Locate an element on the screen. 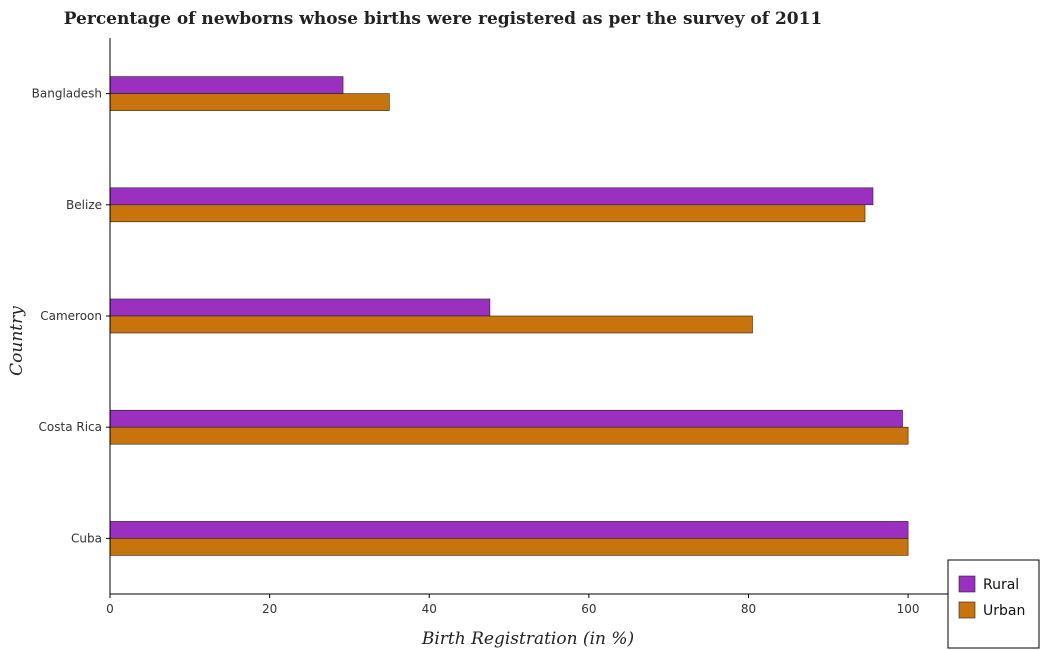 Image resolution: width=1041 pixels, height=650 pixels. bar-urban-cuba is located at coordinates (509, 547).